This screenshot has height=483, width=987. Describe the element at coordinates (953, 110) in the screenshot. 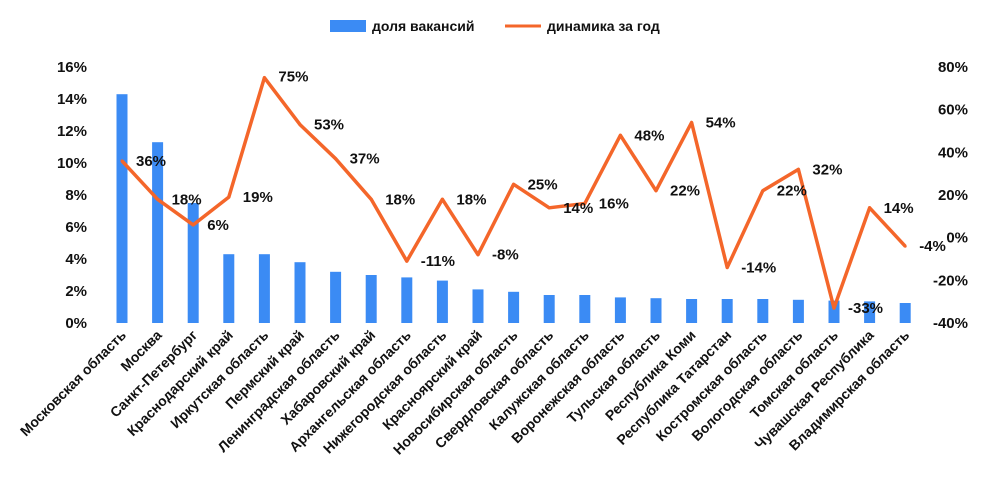

I see `right-axis-tick: 60%` at that location.